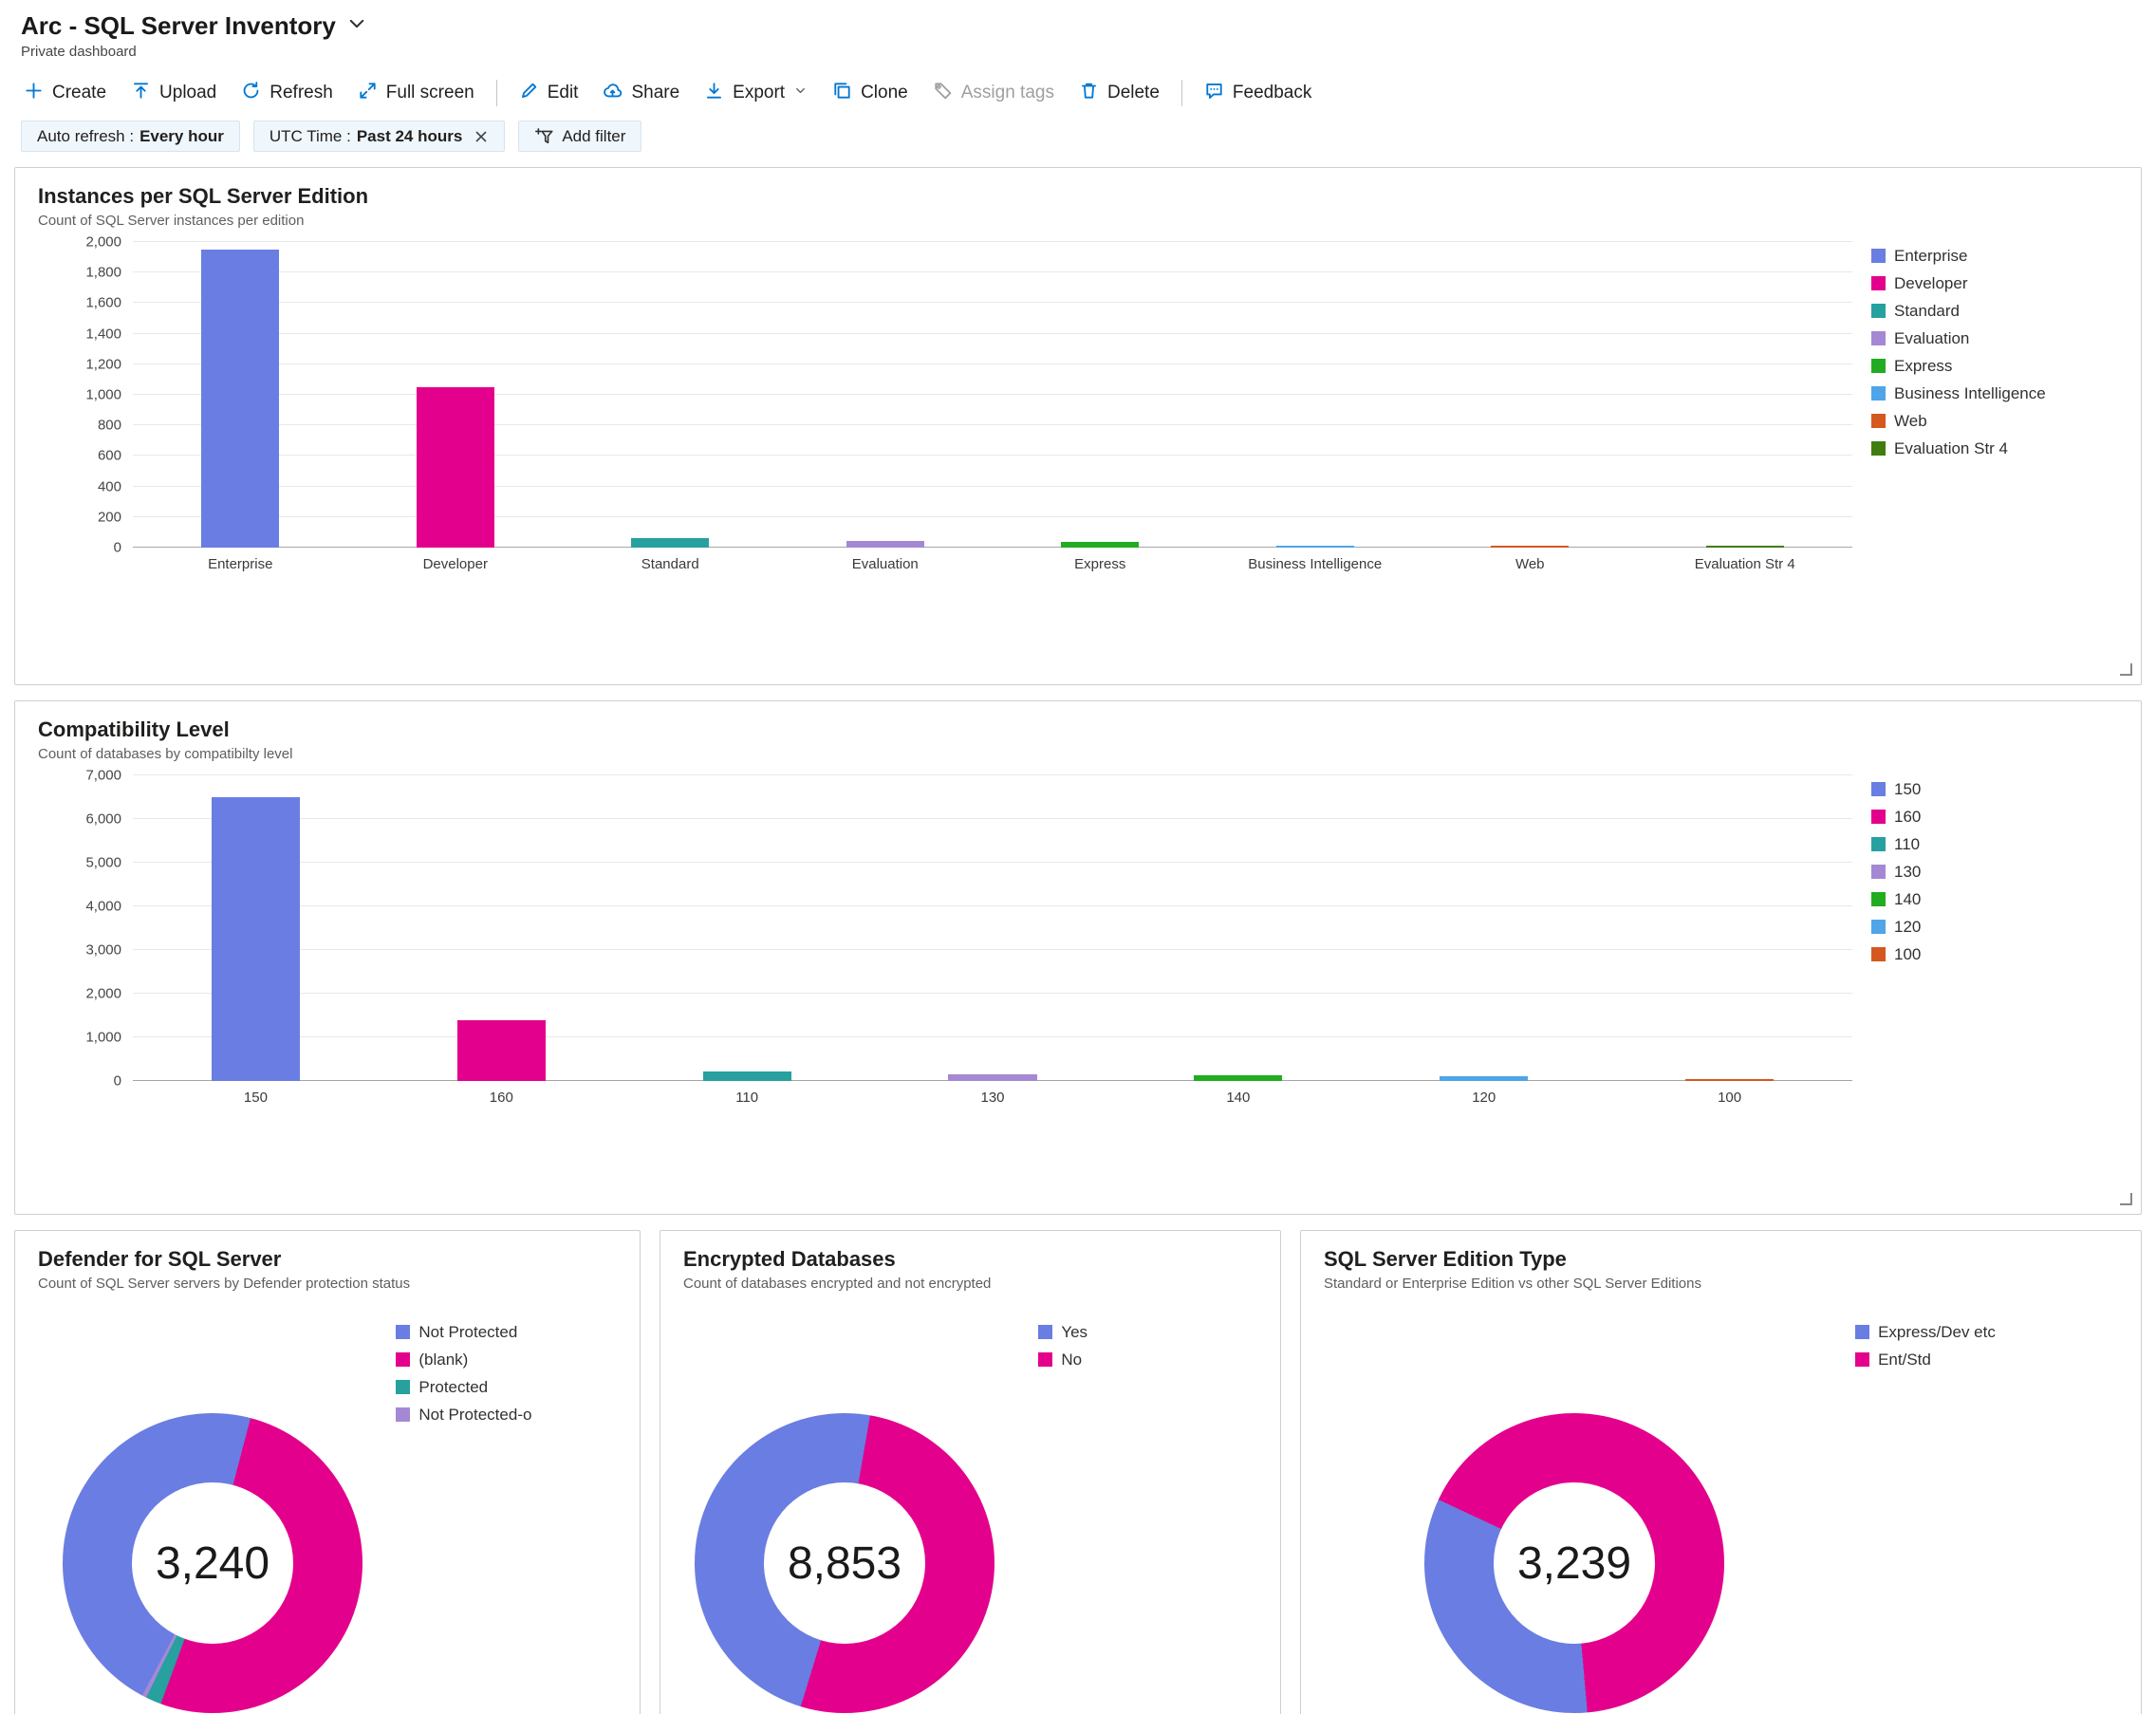 This screenshot has height=1714, width=2156. Describe the element at coordinates (453, 1386) in the screenshot. I see `legend-label: Protected` at that location.